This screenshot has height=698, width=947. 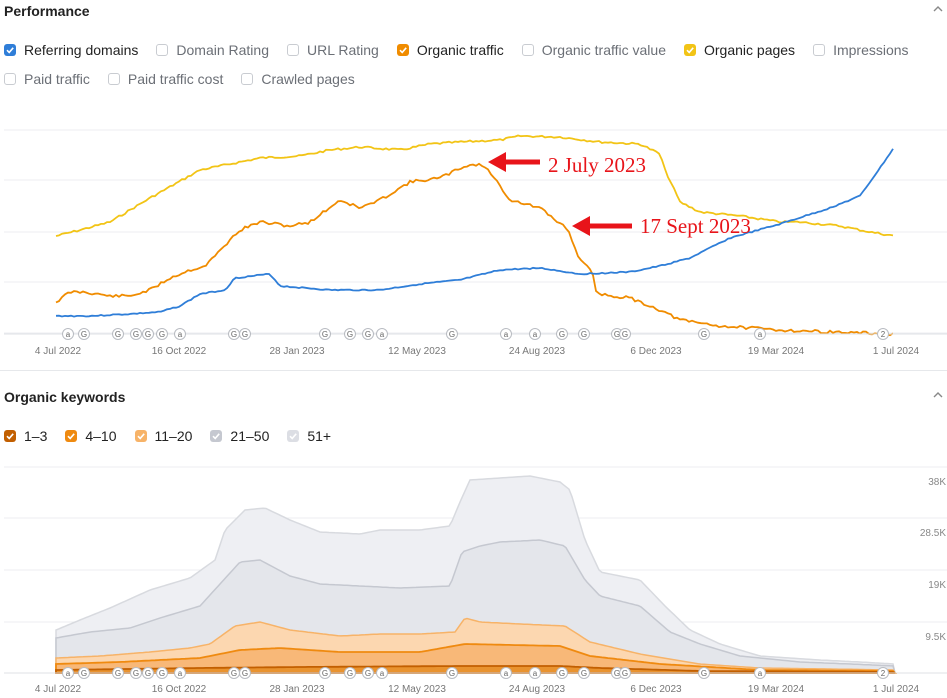 I want to click on checkbox-1-3: 1–3, so click(x=25, y=436).